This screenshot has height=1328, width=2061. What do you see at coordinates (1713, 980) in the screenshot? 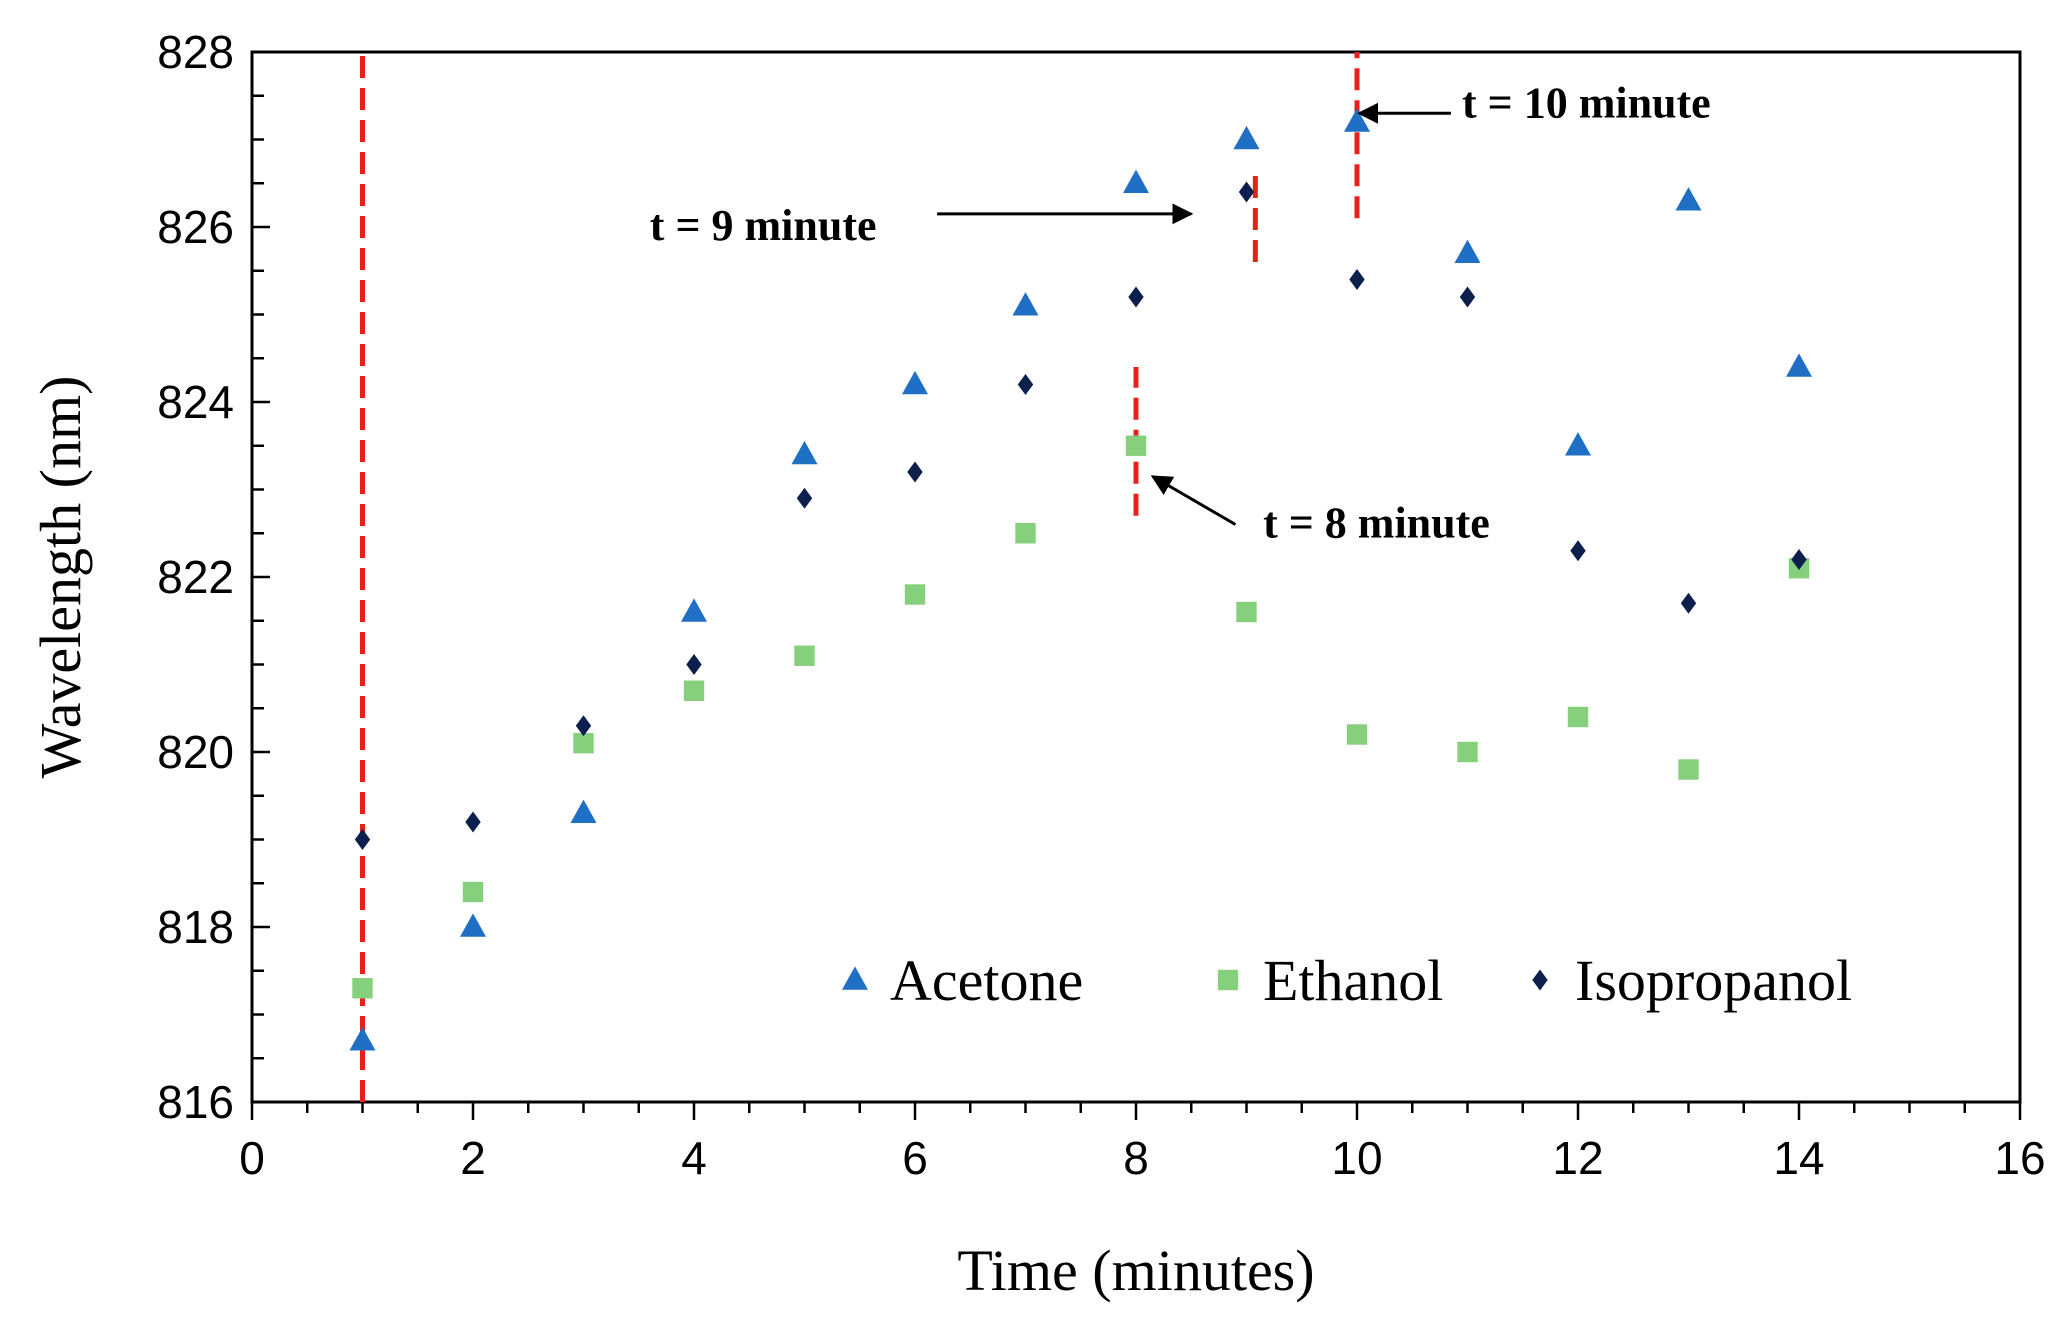
I see `legend-label-isopropanol: Isopropanol` at bounding box center [1713, 980].